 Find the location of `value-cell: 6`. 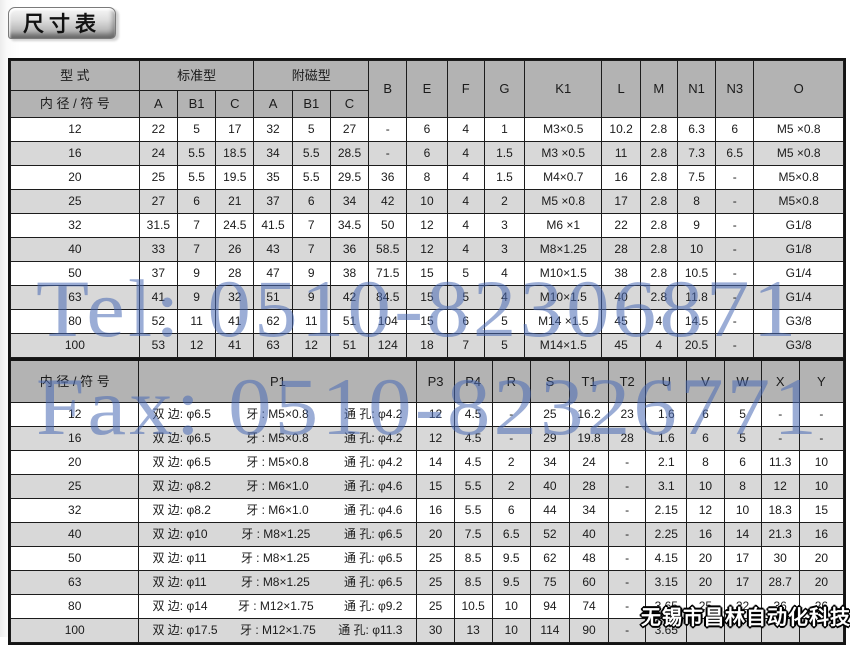

value-cell: 6 is located at coordinates (742, 462).